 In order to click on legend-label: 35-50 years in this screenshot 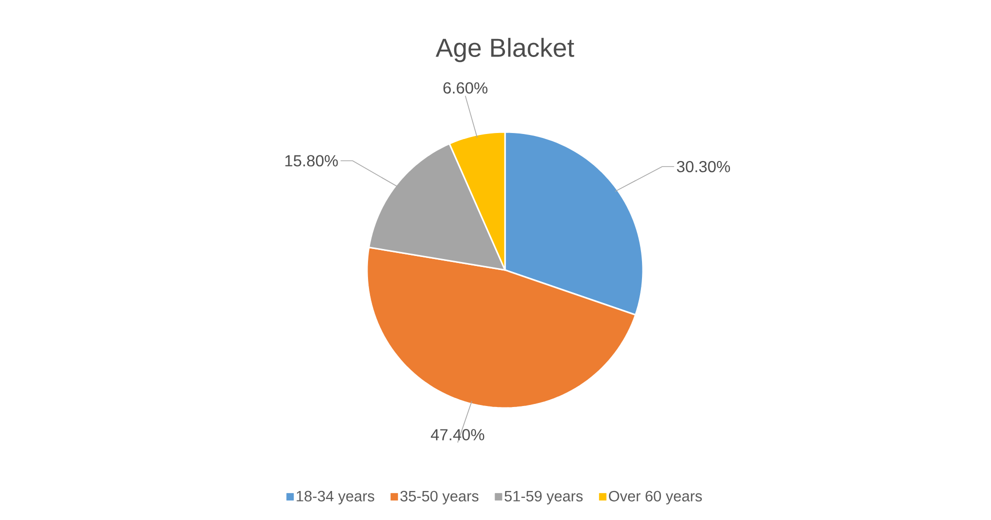, I will do `click(439, 497)`.